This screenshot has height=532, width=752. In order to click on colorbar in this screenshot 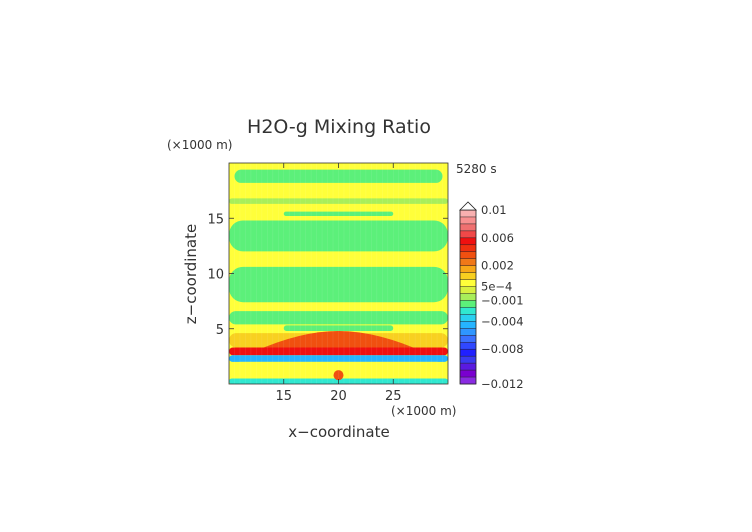, I will do `click(468, 293)`.